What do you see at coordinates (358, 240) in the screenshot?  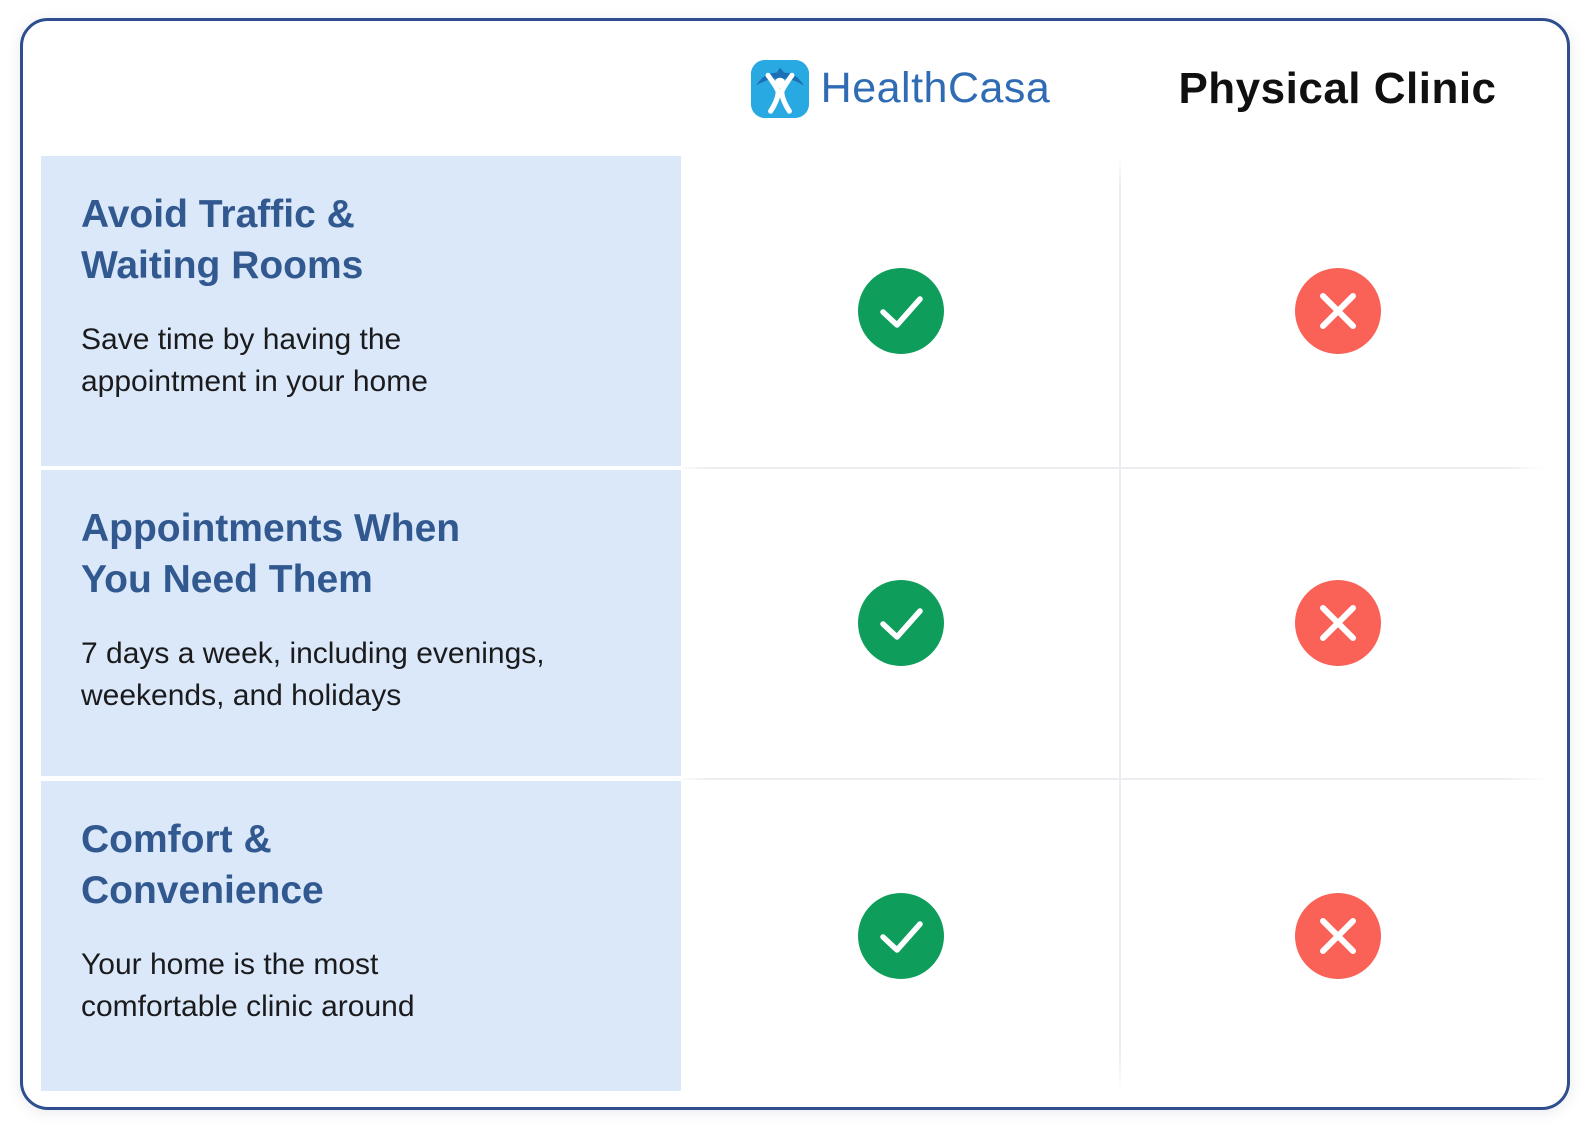 I see `feature-title: Avoid Traffic & Waiting Rooms` at bounding box center [358, 240].